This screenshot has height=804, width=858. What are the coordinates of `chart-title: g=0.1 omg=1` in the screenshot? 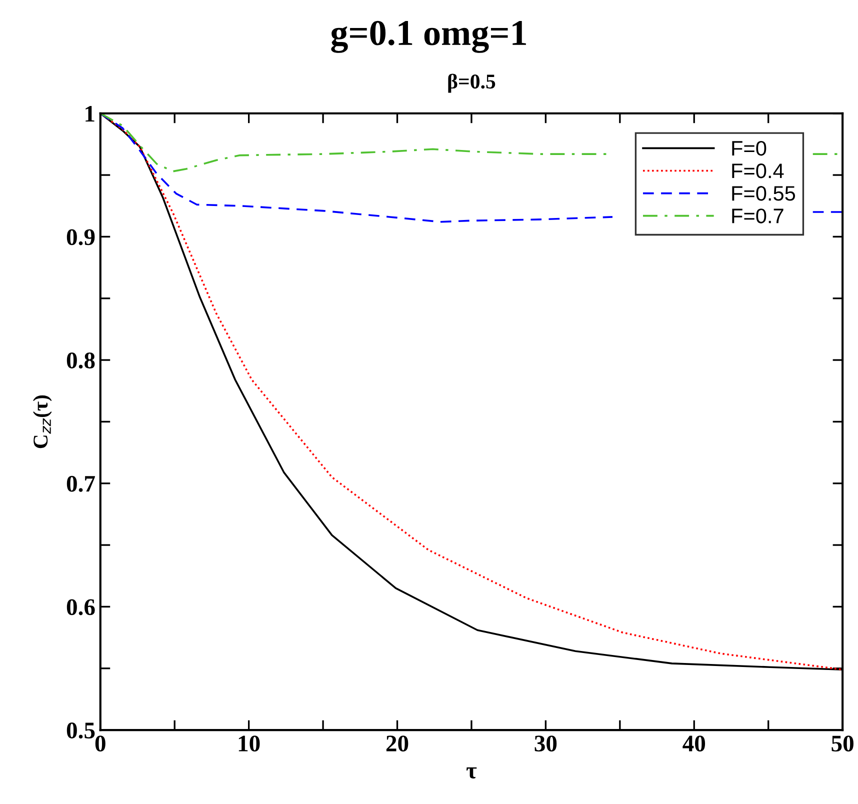 It's located at (428, 36).